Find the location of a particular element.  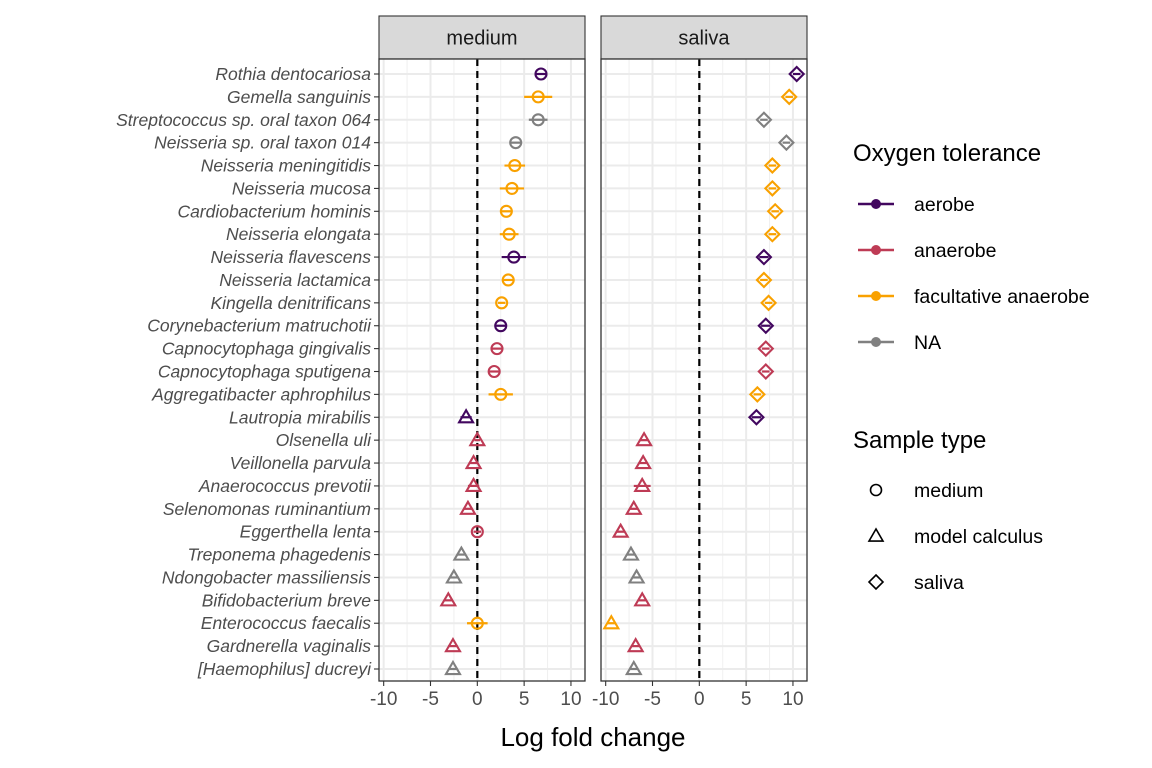

legend-label: facultative anaerobe is located at coordinates (1002, 297).